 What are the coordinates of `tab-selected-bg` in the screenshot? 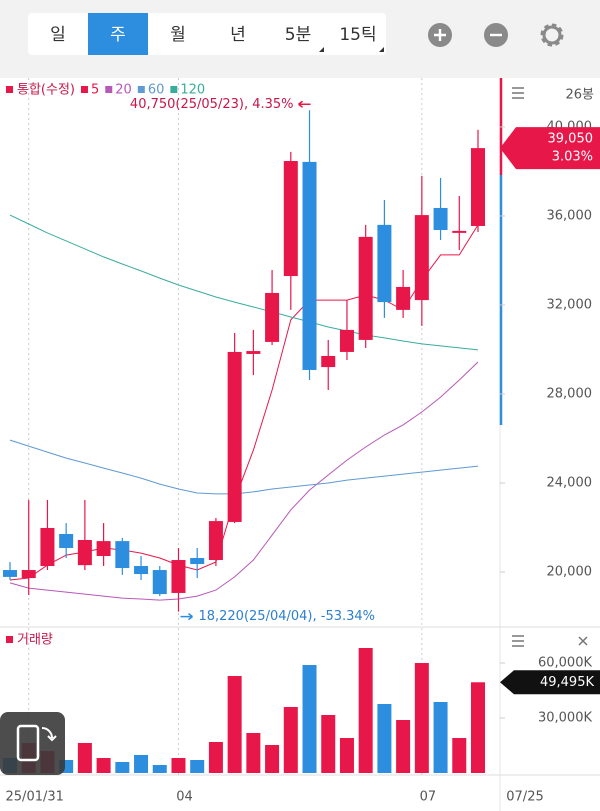 It's located at (118, 34).